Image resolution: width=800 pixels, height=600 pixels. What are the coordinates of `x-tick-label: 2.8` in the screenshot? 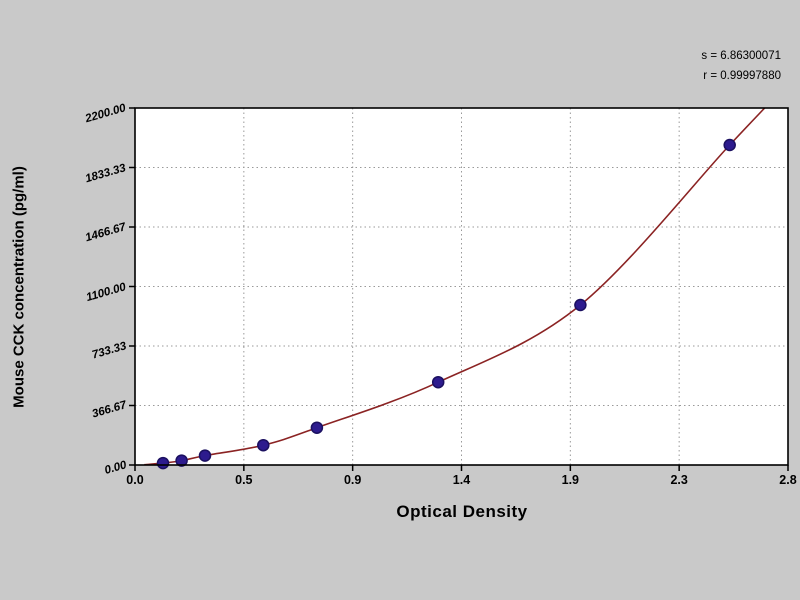 It's located at (788, 480).